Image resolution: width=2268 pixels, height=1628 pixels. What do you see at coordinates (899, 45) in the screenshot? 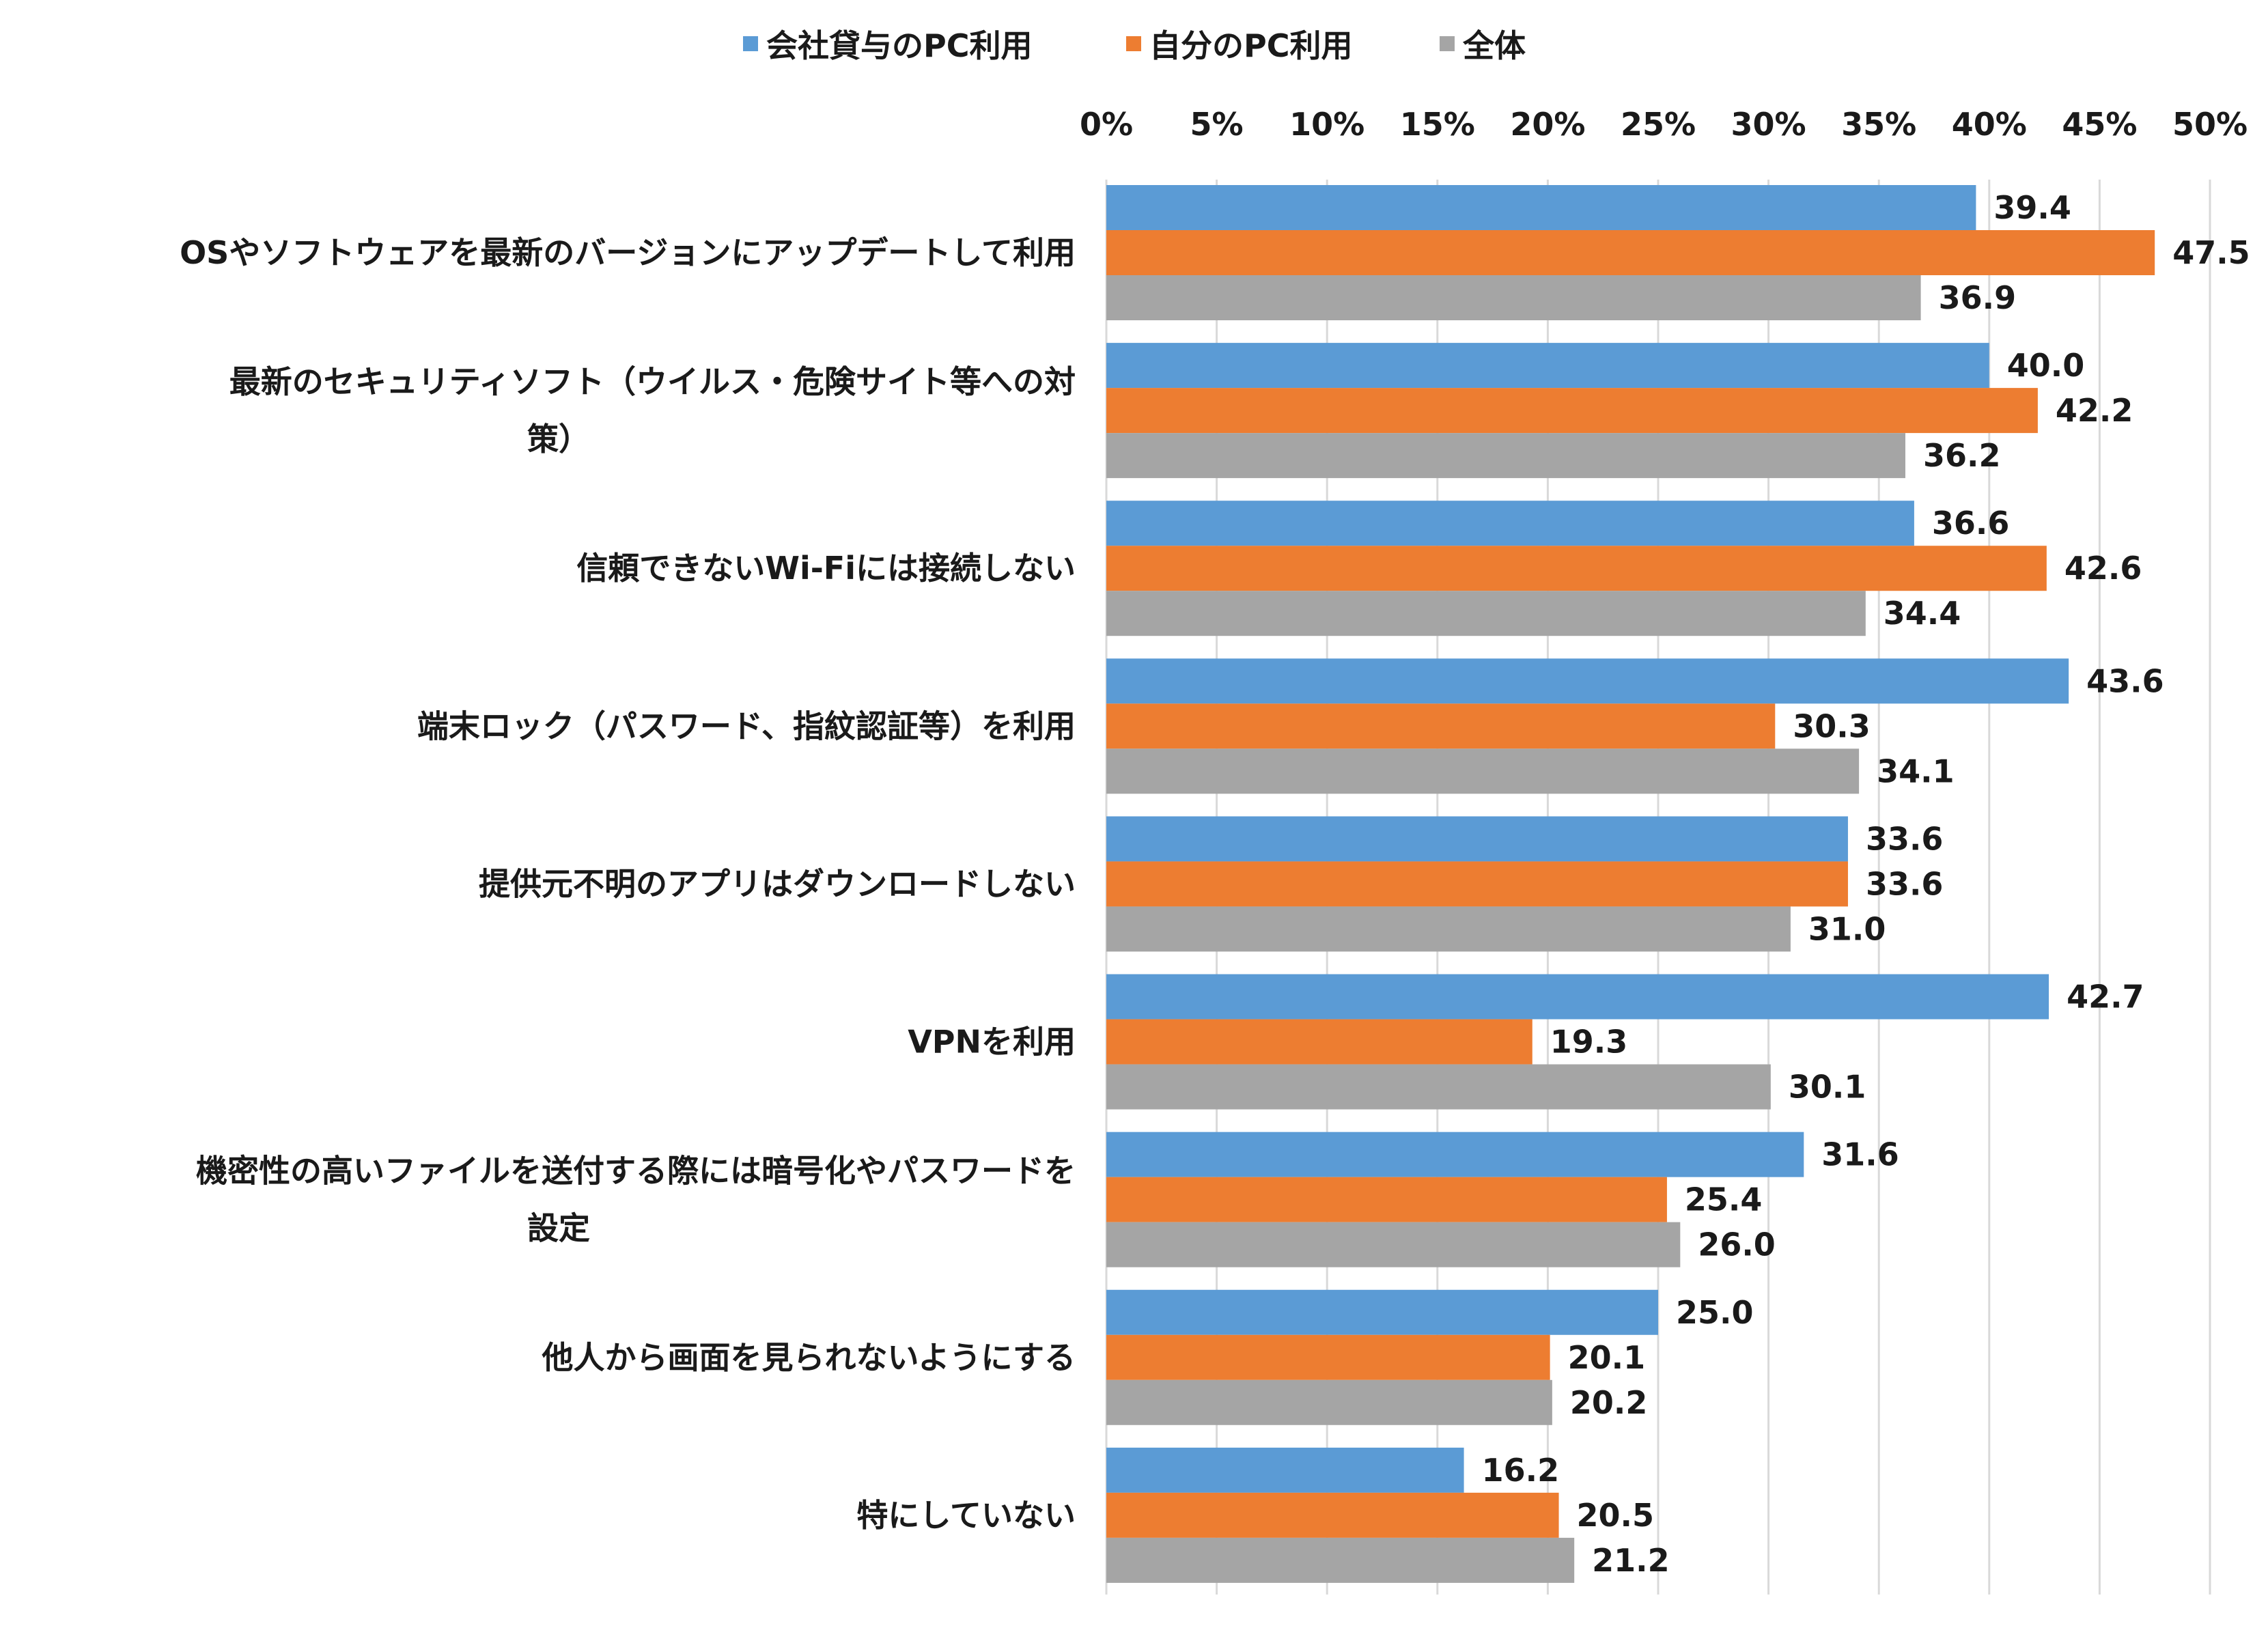
I see `legend-label: 会社貸与のPC利用` at bounding box center [899, 45].